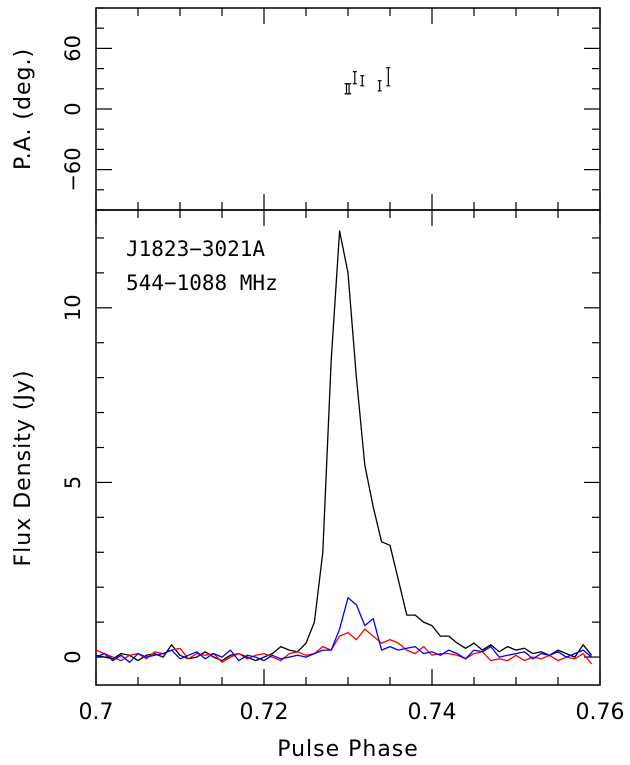 The image size is (630, 765). I want to click on top-y-tick-label: 60, so click(73, 48).